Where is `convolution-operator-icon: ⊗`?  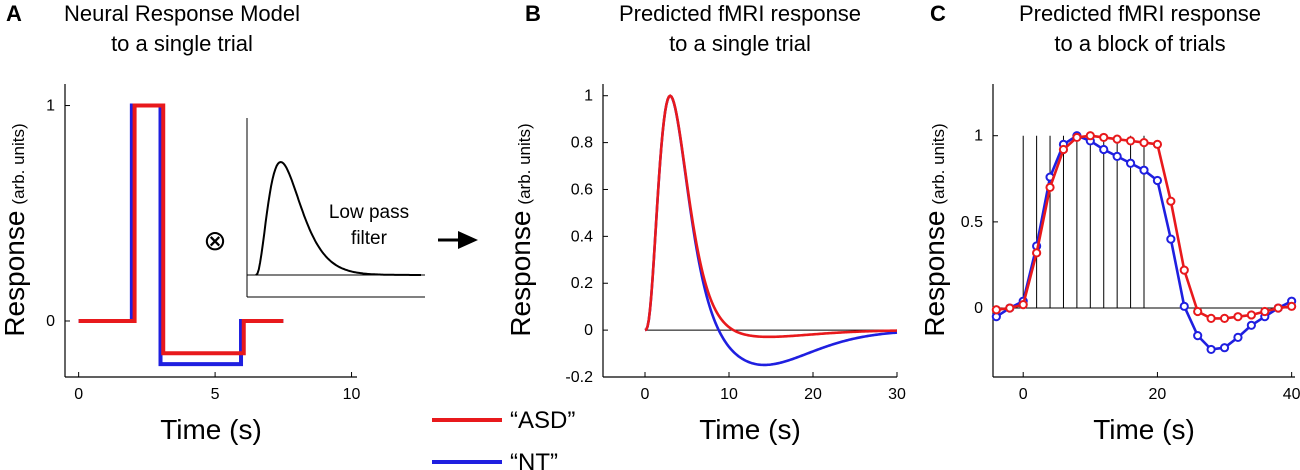 convolution-operator-icon: ⊗ is located at coordinates (214, 240).